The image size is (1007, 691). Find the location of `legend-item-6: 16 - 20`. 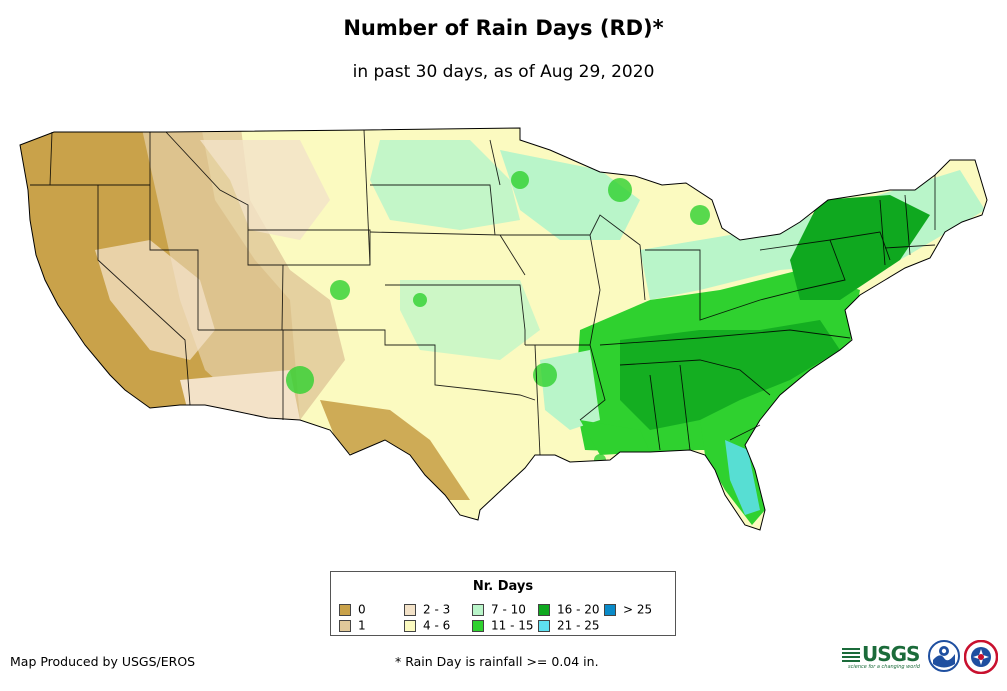

legend-item-6: 16 - 20 is located at coordinates (569, 609).